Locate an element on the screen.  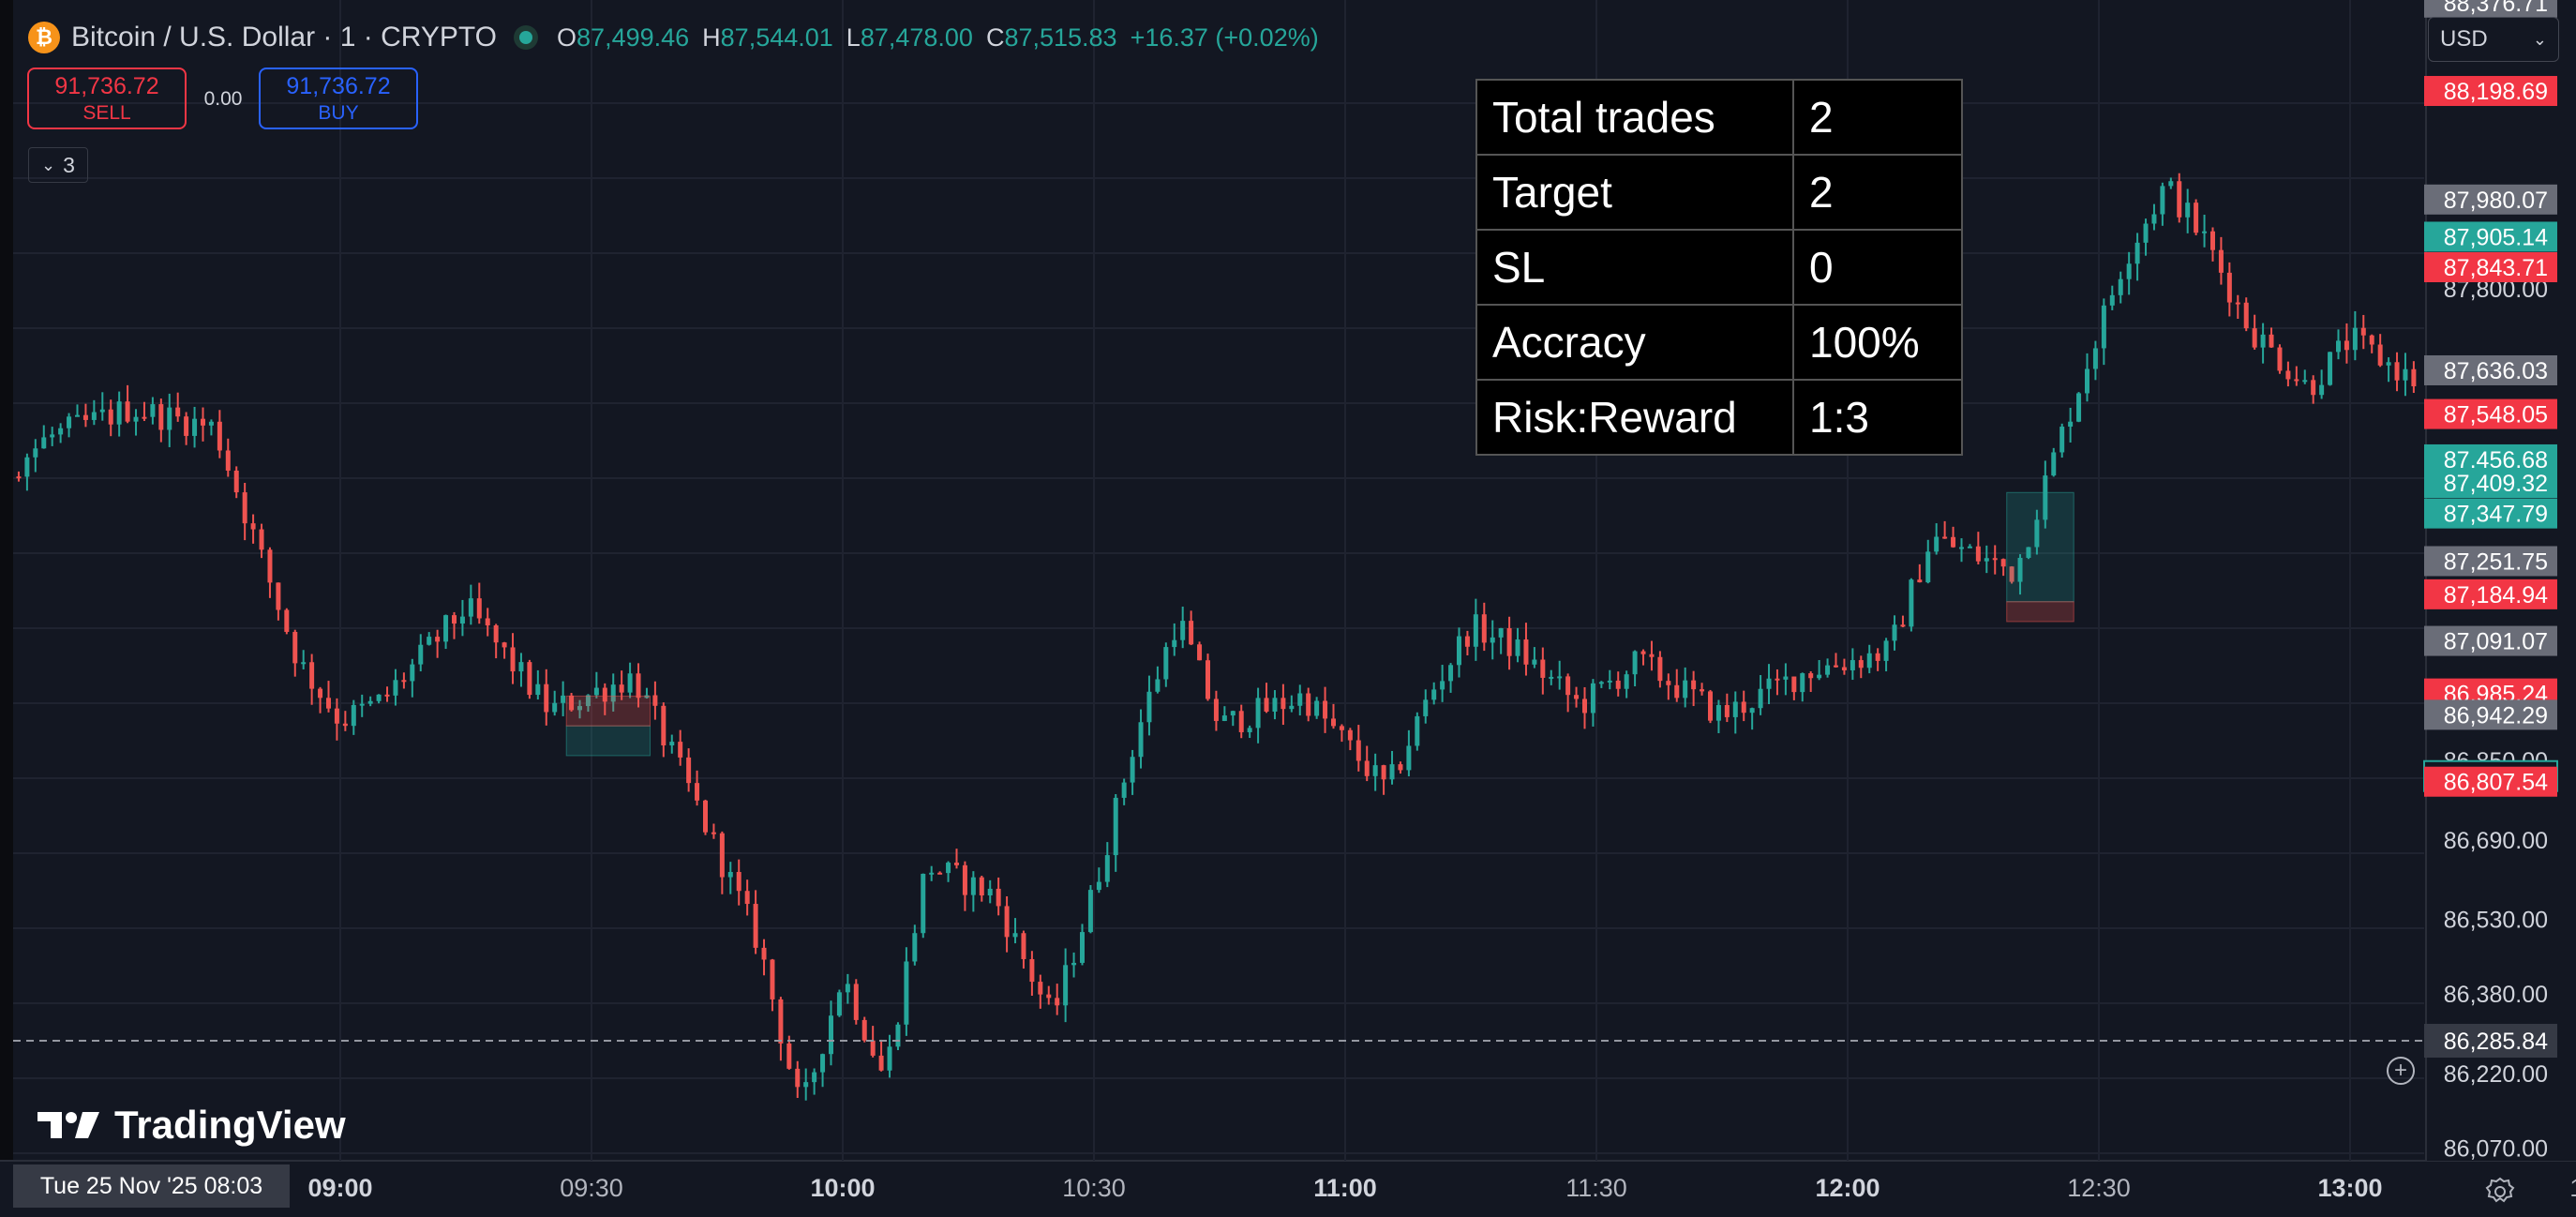
stat-value: 2 is located at coordinates (1877, 192).